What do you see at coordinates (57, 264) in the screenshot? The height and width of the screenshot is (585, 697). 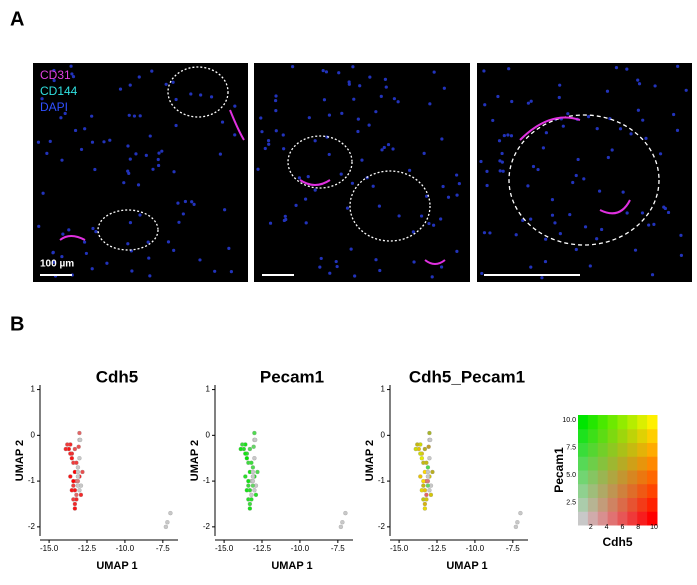 I see `scale-label: 100 µm` at bounding box center [57, 264].